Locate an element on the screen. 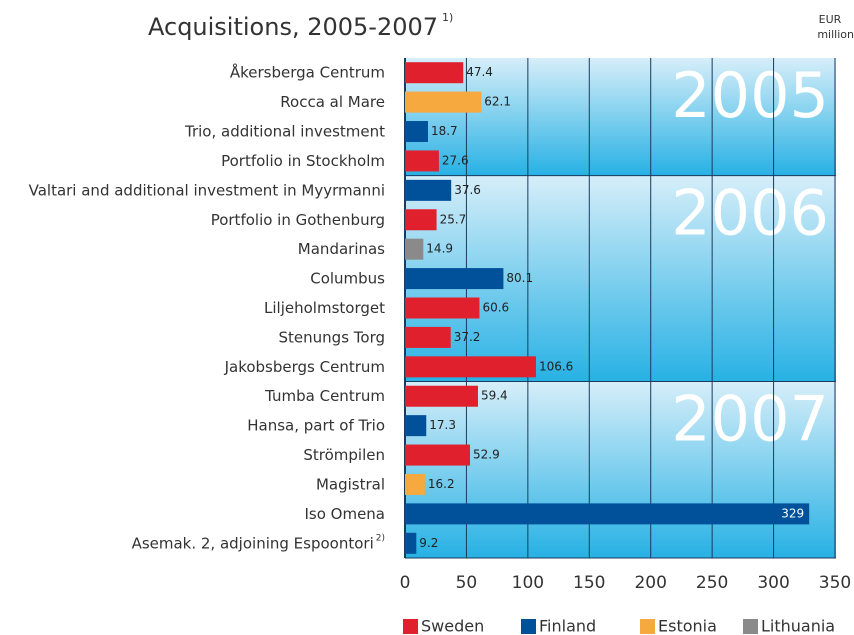 The image size is (854, 635). category-name: Stenungs Torg is located at coordinates (332, 337).